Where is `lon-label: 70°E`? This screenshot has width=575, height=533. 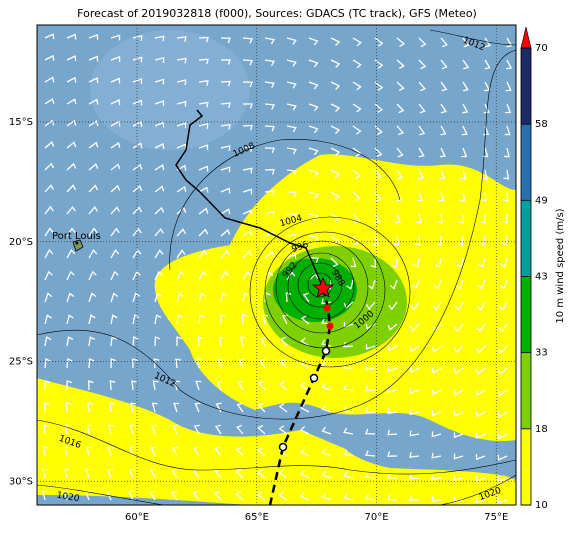
lon-label: 70°E is located at coordinates (376, 517).